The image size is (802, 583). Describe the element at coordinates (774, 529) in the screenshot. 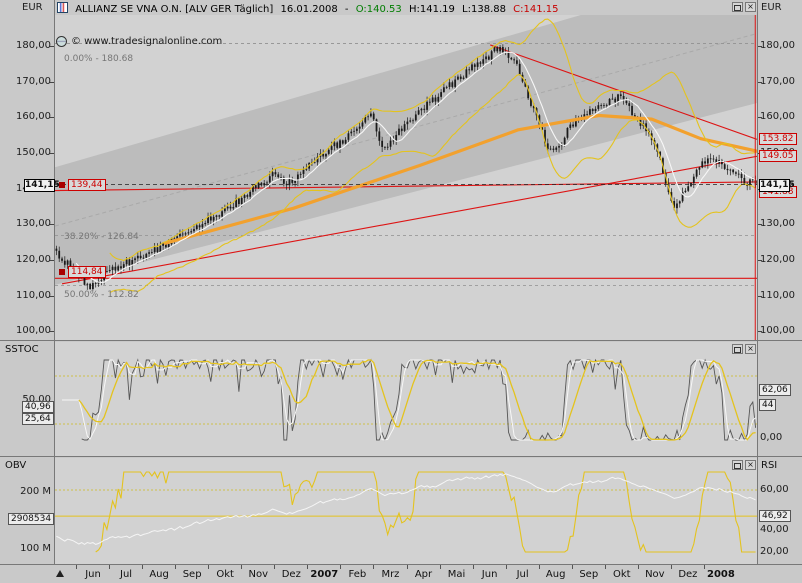

I see `rsi-tick: 40,00` at that location.